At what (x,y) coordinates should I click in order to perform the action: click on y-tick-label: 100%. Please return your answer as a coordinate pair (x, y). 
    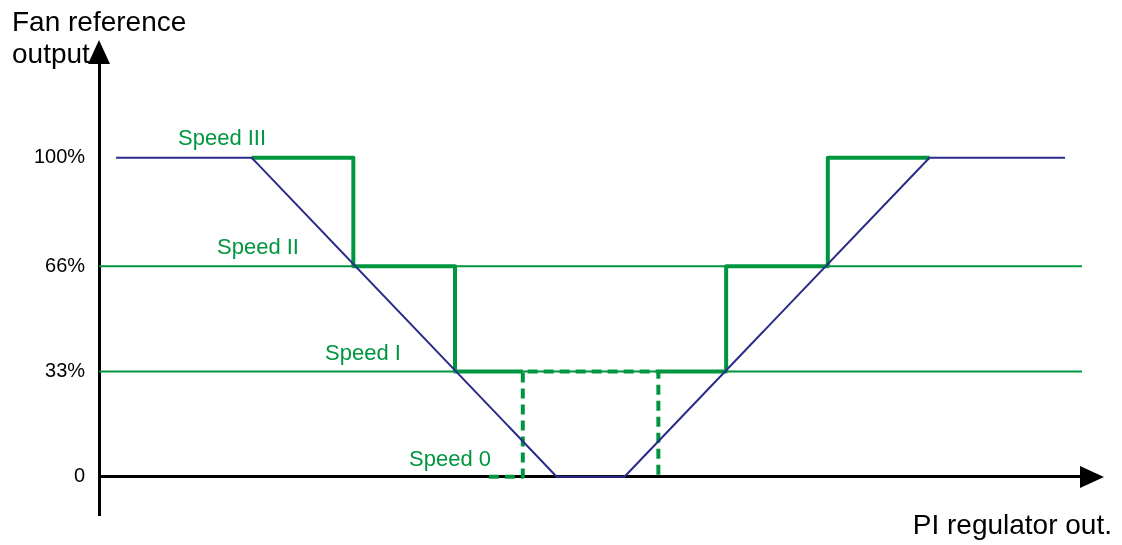
    Looking at the image, I should click on (60, 156).